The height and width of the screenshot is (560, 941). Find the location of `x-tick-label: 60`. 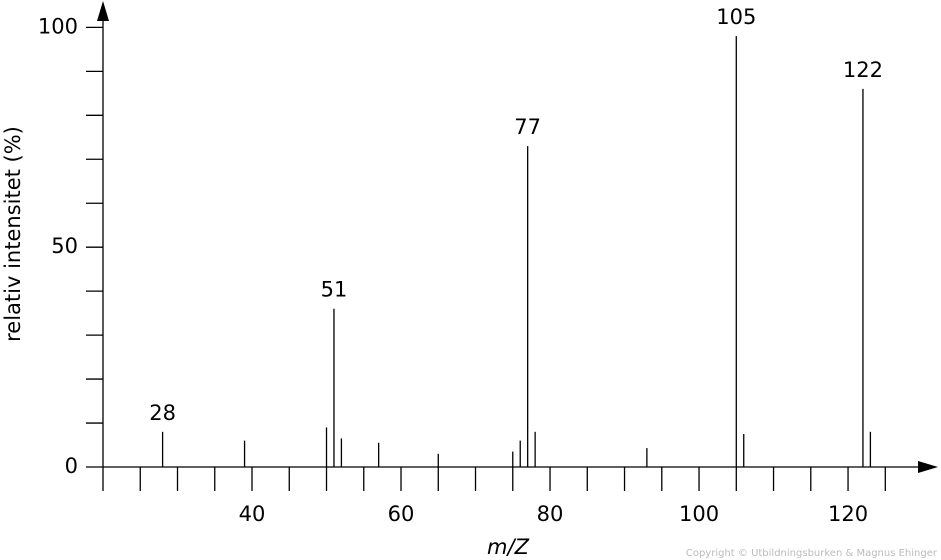

x-tick-label: 60 is located at coordinates (401, 514).